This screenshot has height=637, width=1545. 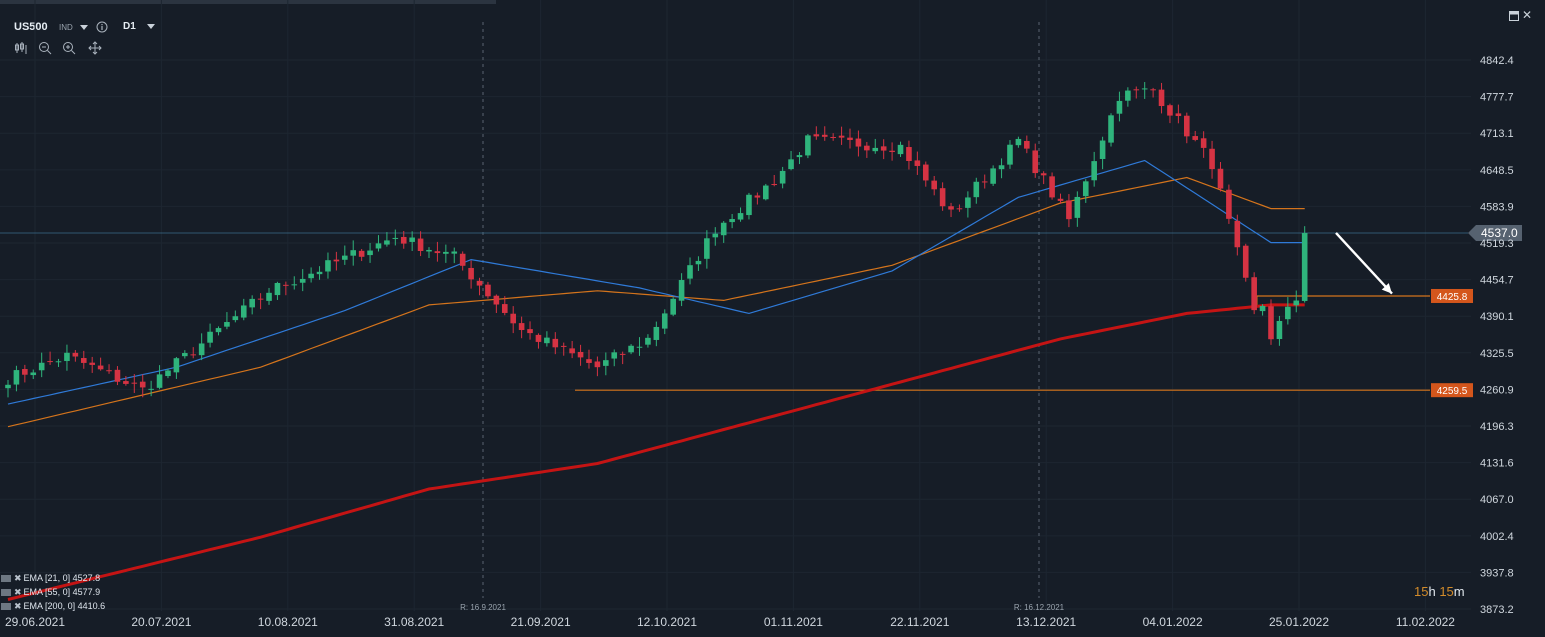 I want to click on y-tick-label: 4325.5, so click(x=1497, y=354).